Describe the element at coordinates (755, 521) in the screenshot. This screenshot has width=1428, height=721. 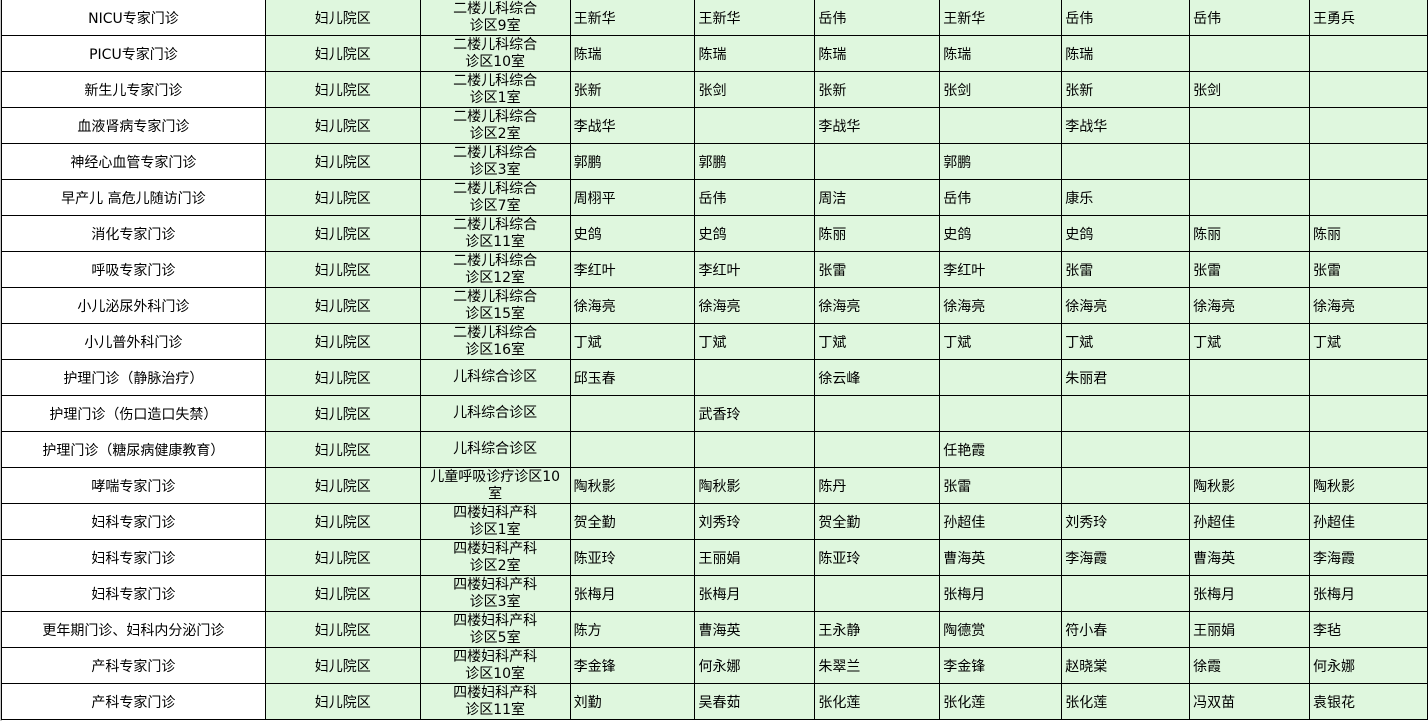
I see `doctor-cell: 刘秀玲` at that location.